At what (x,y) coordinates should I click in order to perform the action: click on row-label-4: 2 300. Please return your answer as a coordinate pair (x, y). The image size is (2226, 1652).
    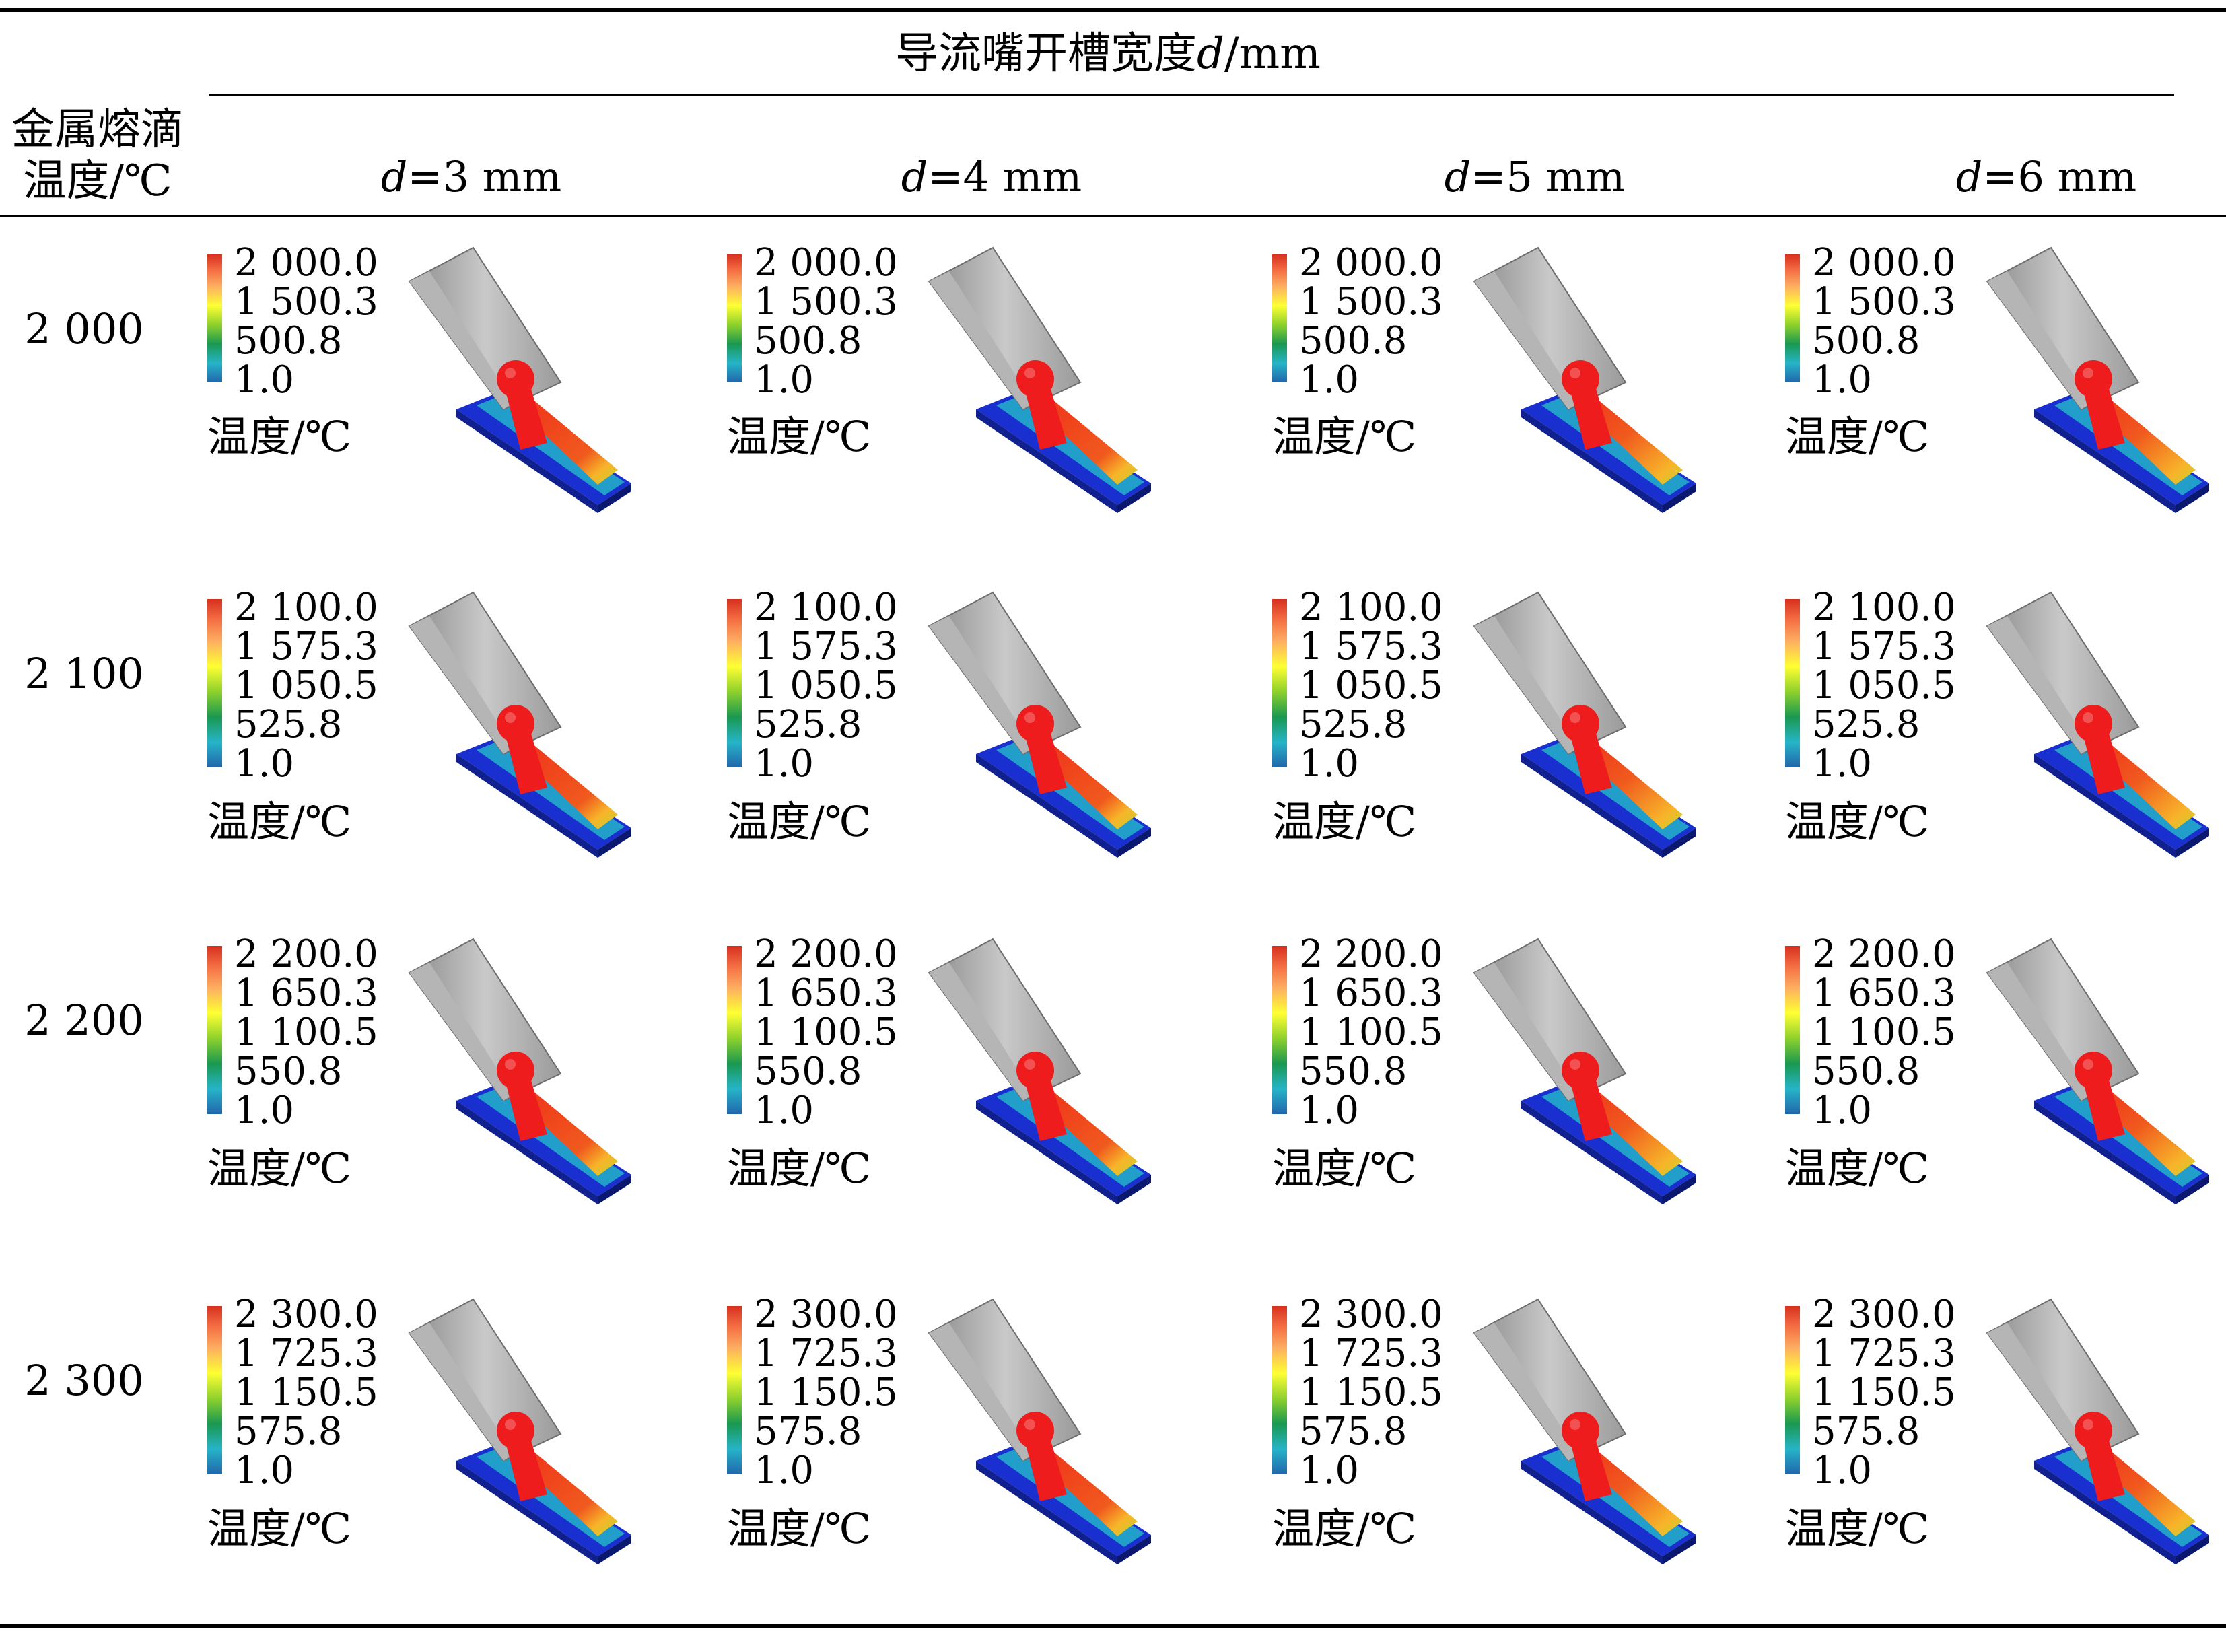
    Looking at the image, I should click on (84, 1380).